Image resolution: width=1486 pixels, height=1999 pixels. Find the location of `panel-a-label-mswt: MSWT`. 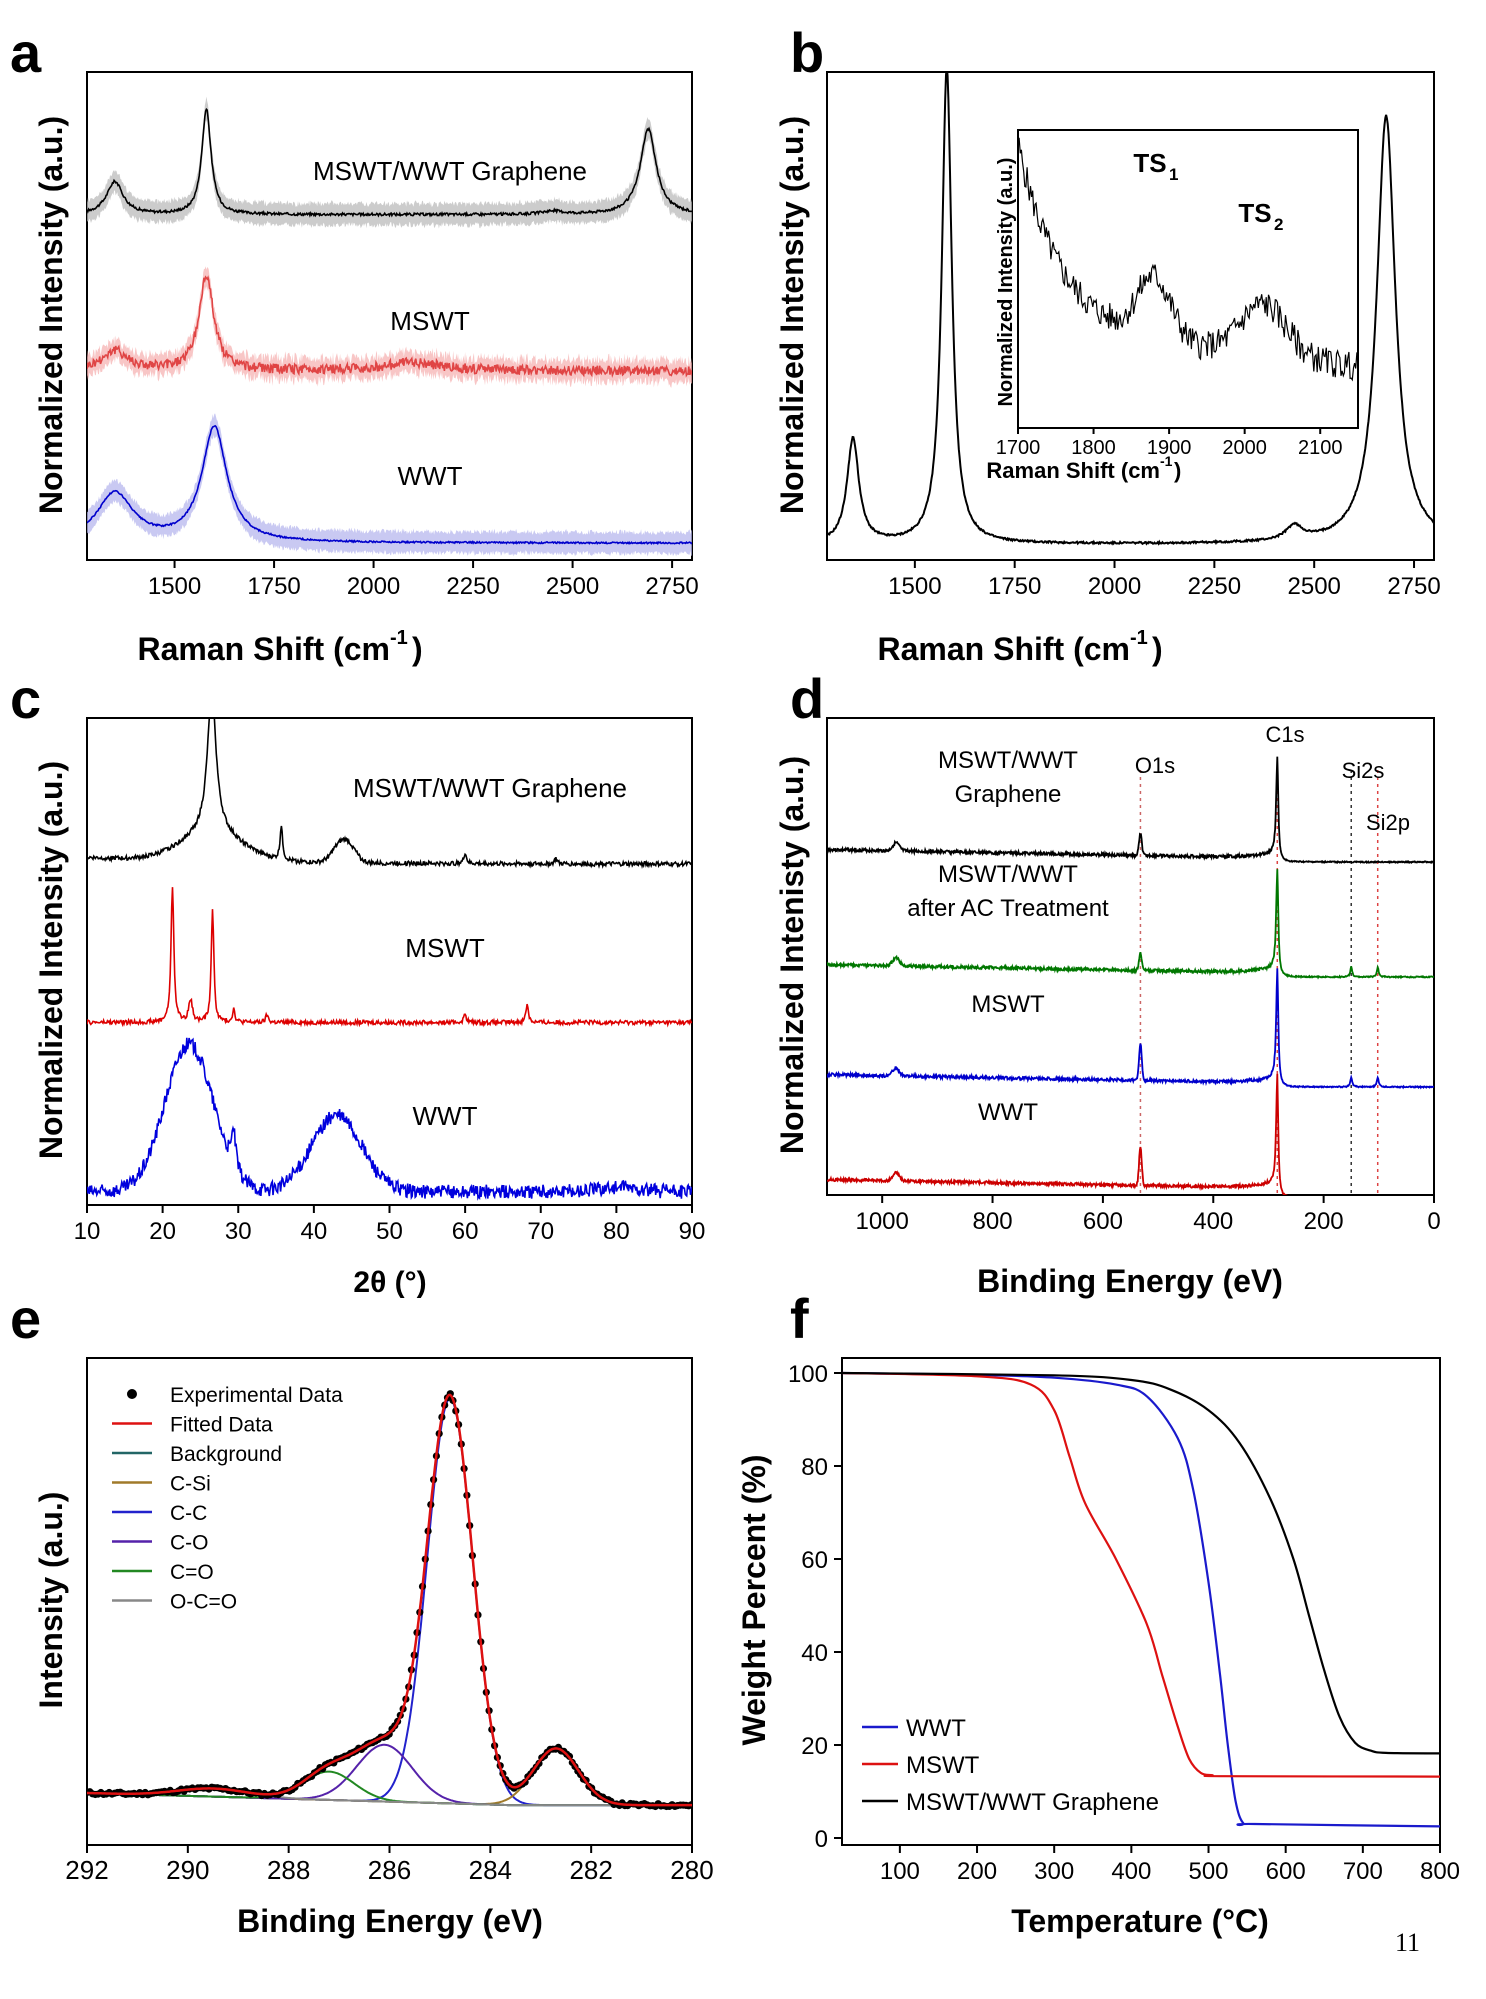

panel-a-label-mswt: MSWT is located at coordinates (430, 321).